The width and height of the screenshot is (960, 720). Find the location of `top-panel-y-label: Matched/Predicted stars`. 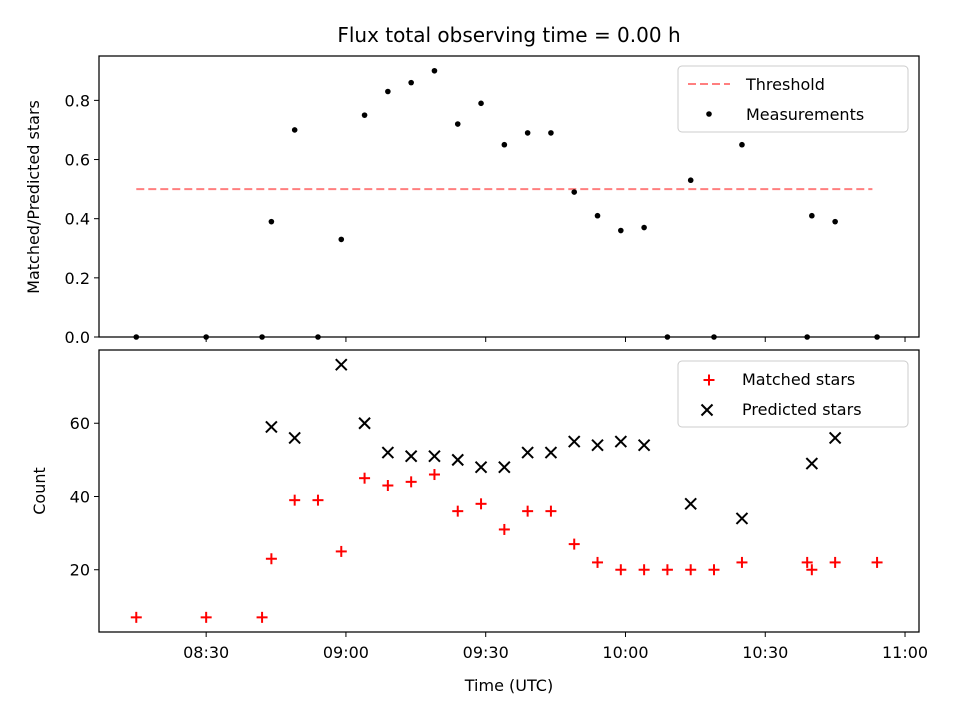

top-panel-y-label: Matched/Predicted stars is located at coordinates (33, 197).